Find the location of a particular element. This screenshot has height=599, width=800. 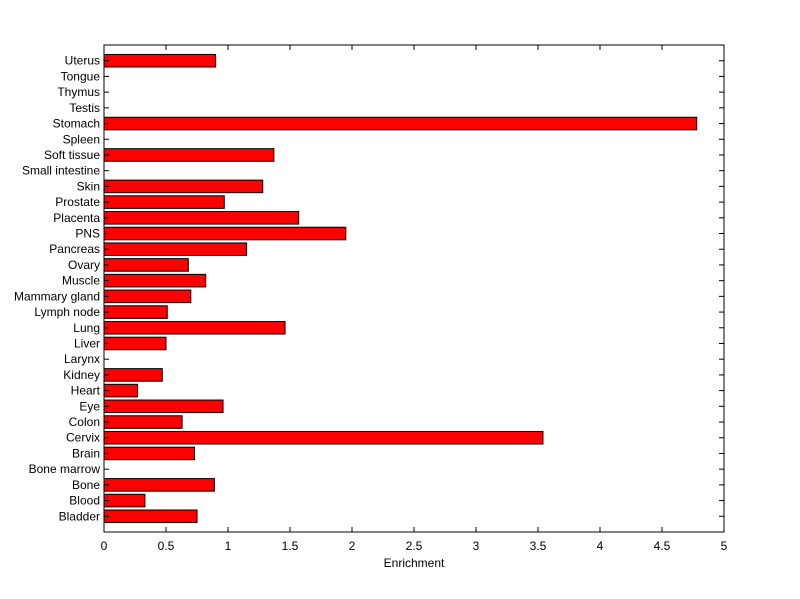

bar-mammary-gland is located at coordinates (147, 296).